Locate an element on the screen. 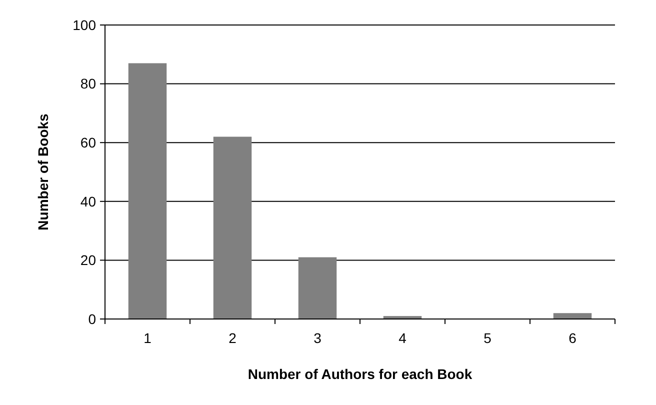 The image size is (656, 405). x-tick-label: 4 is located at coordinates (402, 338).